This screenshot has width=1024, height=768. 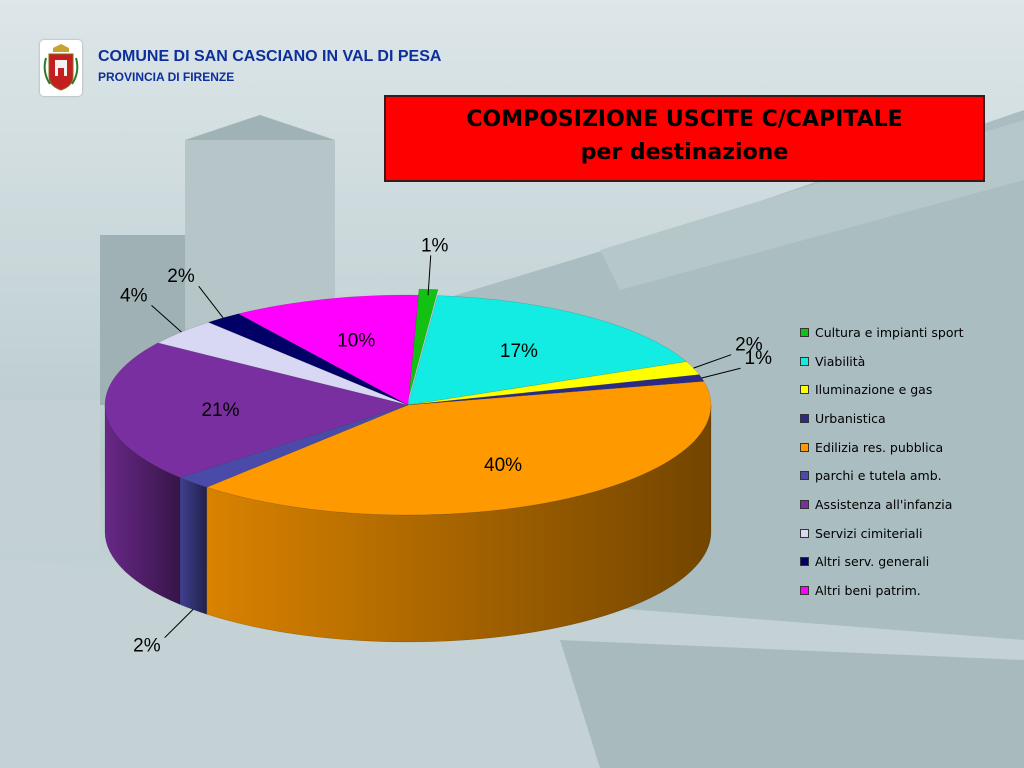 What do you see at coordinates (759, 358) in the screenshot?
I see `data-label-urbanistica: 1%` at bounding box center [759, 358].